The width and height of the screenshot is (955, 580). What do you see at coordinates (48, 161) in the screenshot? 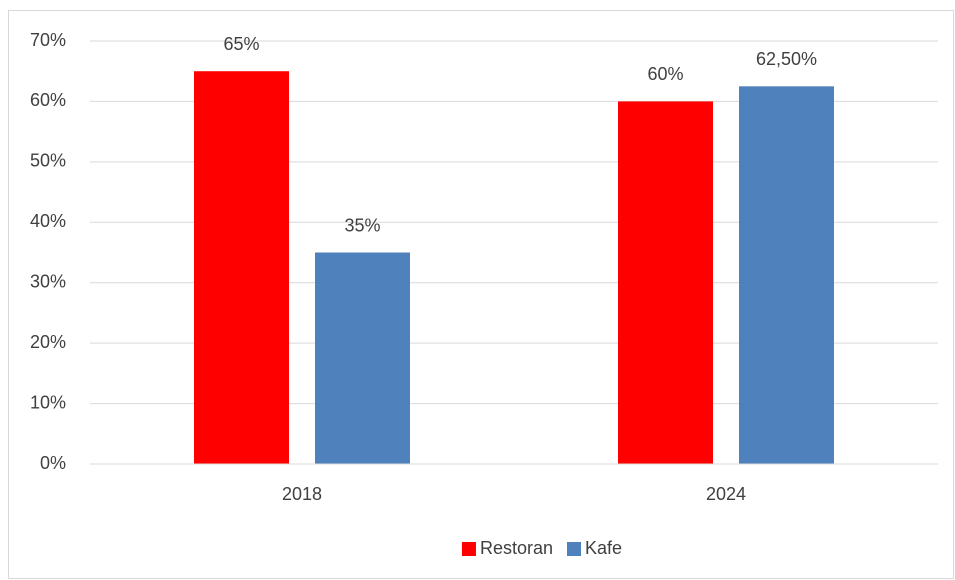
I see `y-tick-label: 50%` at bounding box center [48, 161].